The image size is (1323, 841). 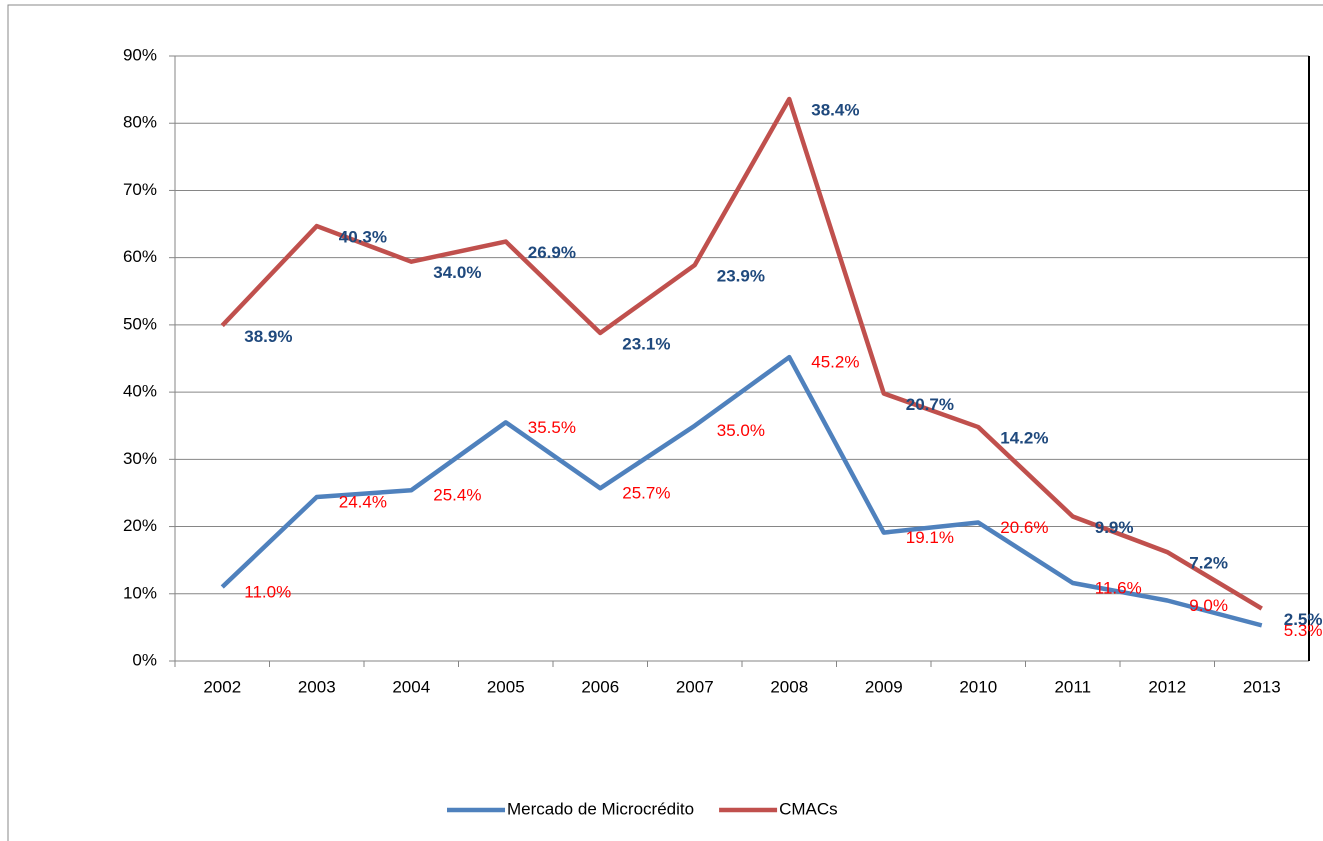 I want to click on y-tick-label: 40%, so click(x=140, y=391).